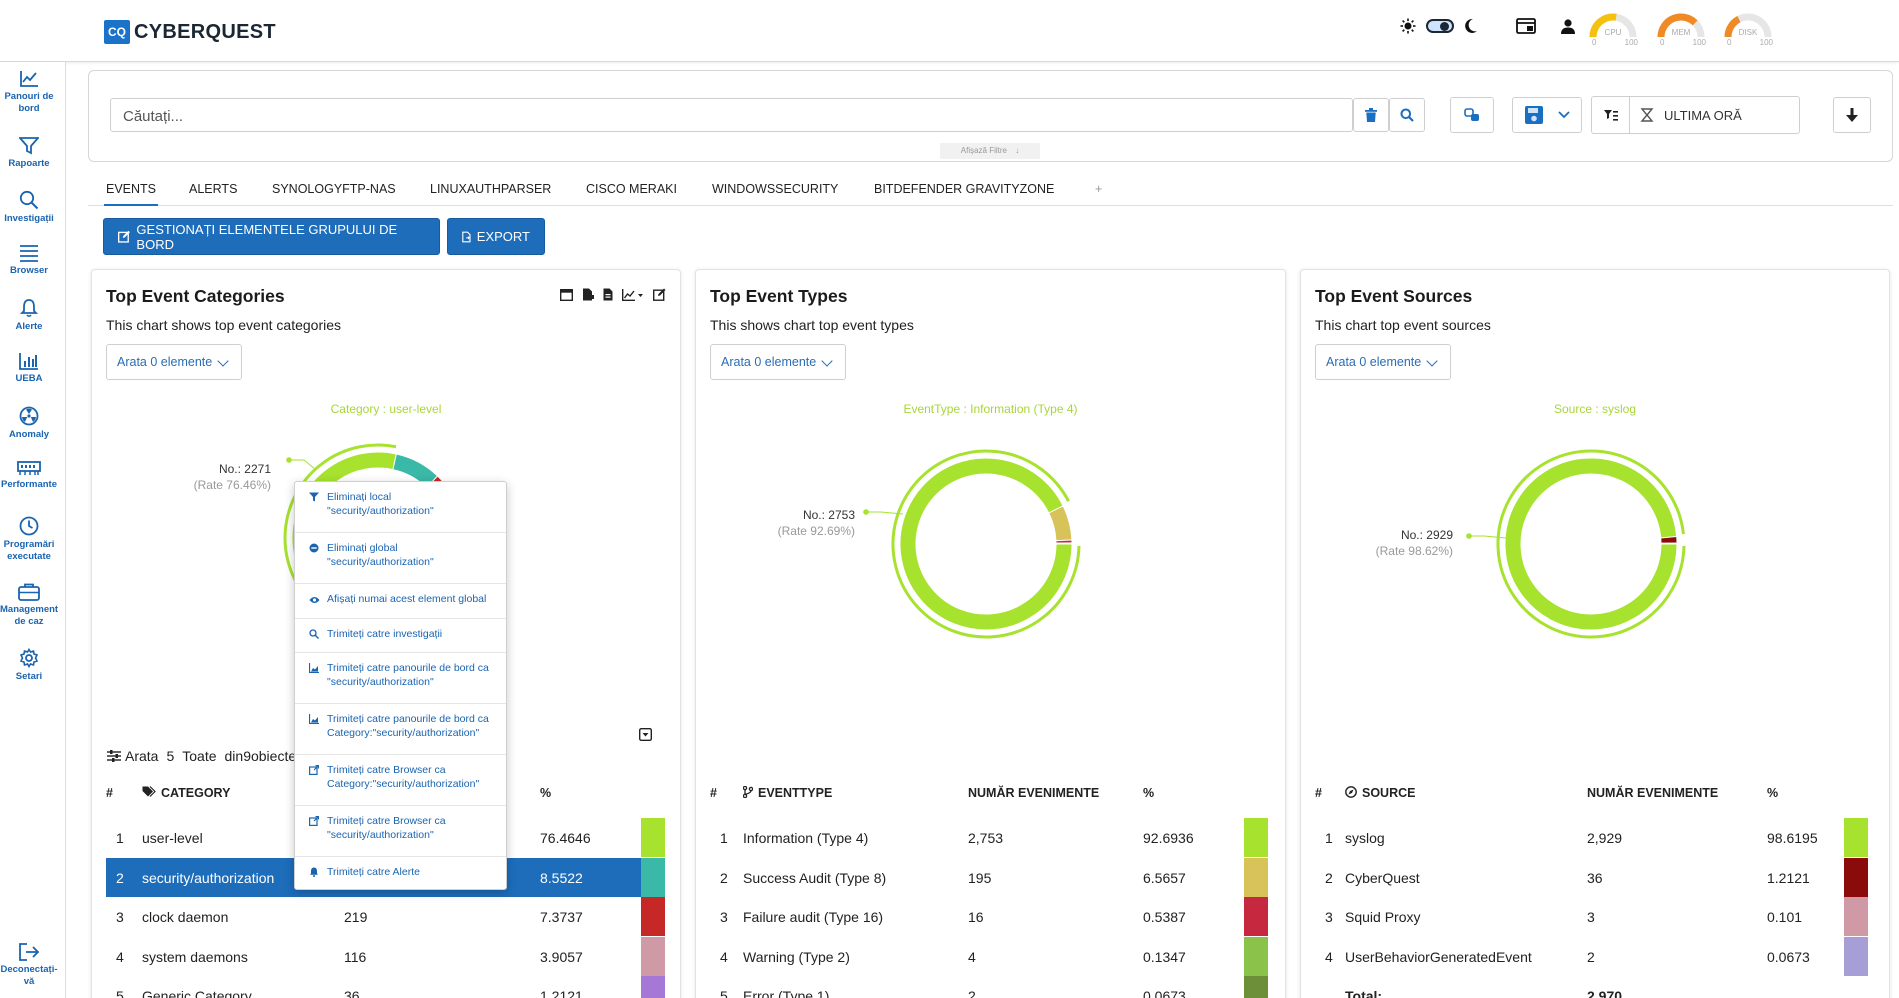  Describe the element at coordinates (1681, 30) in the screenshot. I see `gauge-mem: MEM 0 100` at that location.